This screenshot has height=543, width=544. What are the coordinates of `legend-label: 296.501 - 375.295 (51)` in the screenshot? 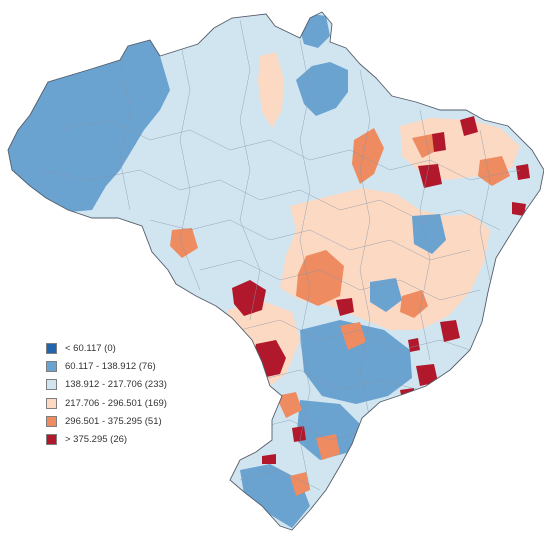 It's located at (113, 421).